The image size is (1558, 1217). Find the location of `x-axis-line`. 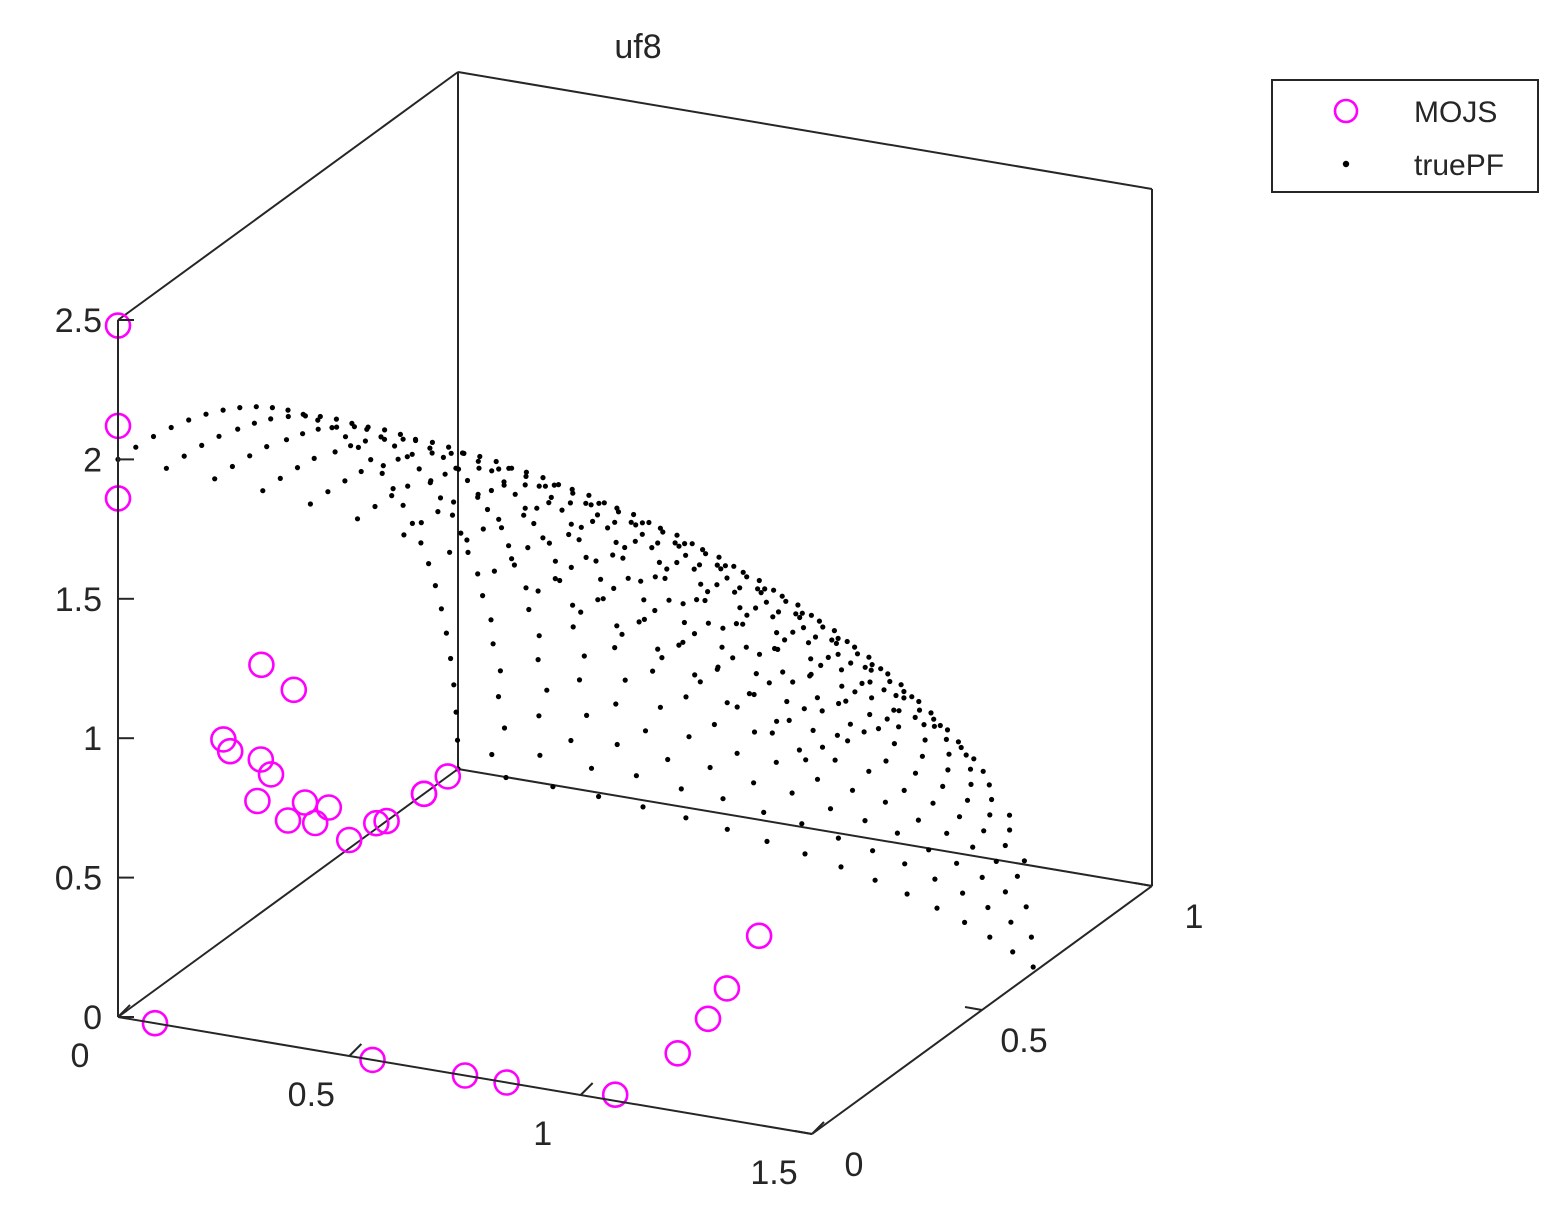

x-axis-line is located at coordinates (465, 1075).